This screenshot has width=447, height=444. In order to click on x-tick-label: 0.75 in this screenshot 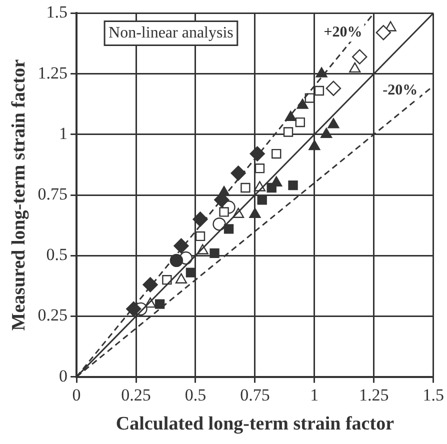, I will do `click(255, 394)`.